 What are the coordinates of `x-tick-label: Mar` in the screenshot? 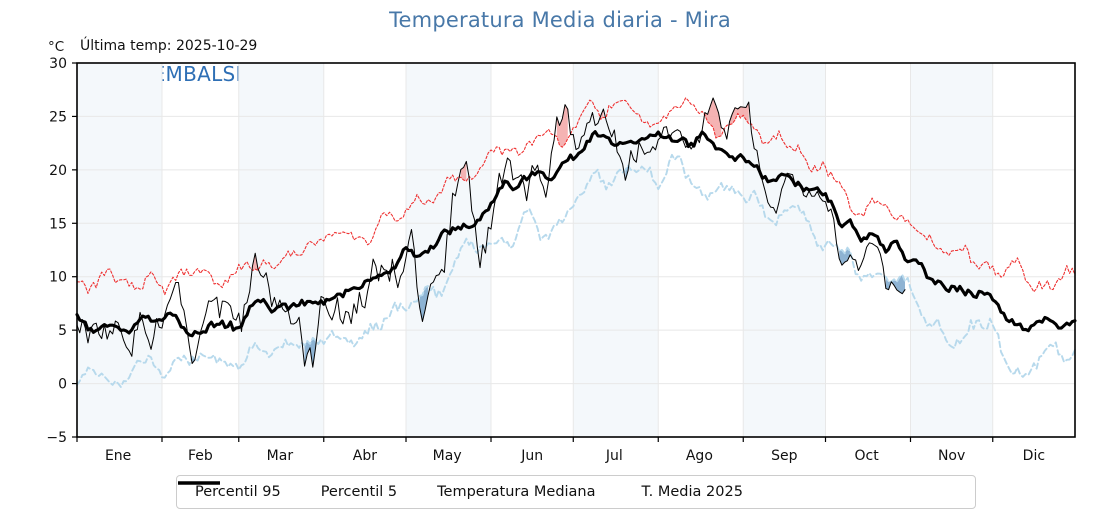 It's located at (280, 456).